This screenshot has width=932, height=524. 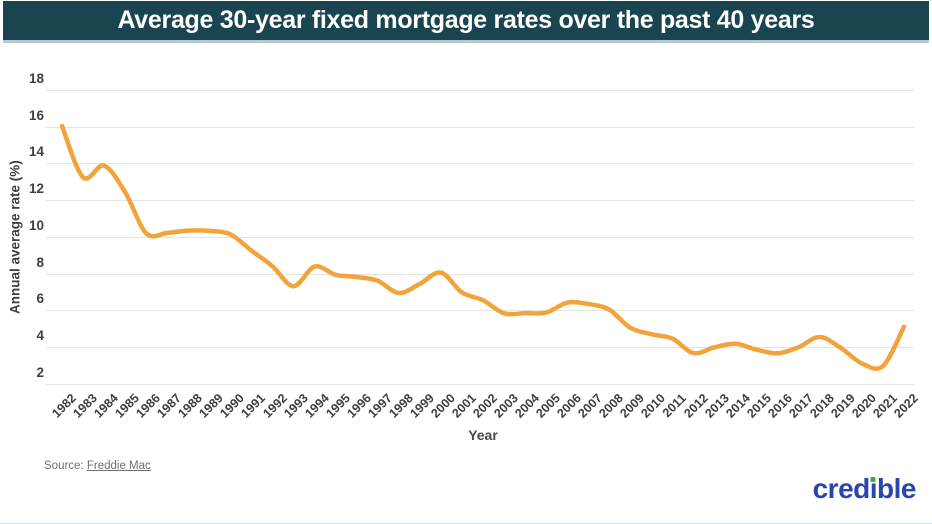 I want to click on y-tick-label: 16, so click(x=36, y=115).